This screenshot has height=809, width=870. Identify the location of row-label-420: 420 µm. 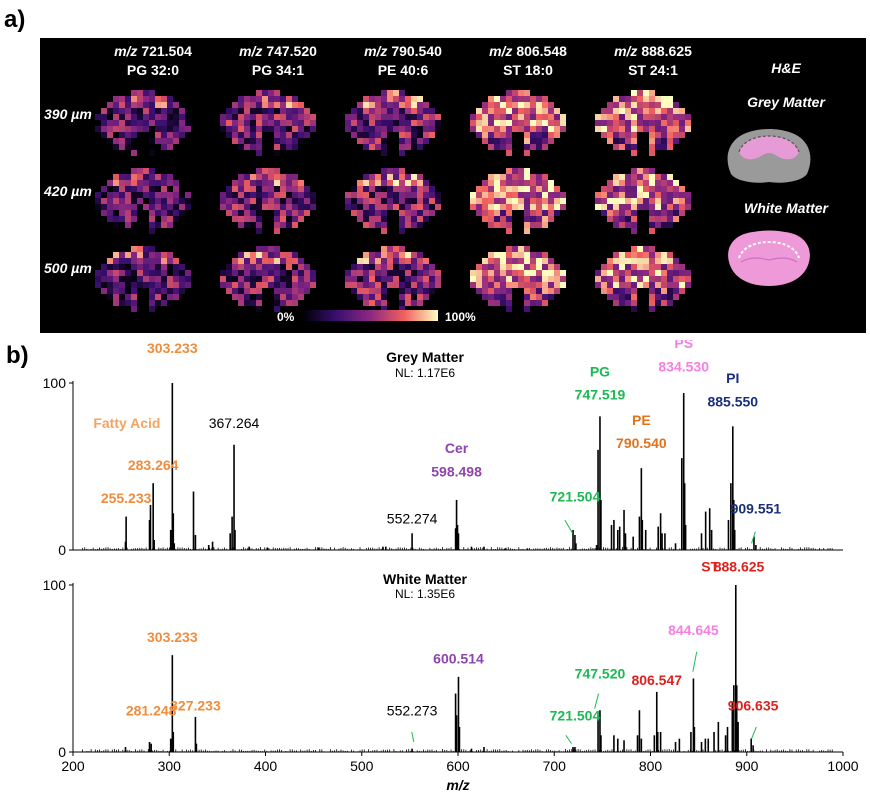
(68, 191).